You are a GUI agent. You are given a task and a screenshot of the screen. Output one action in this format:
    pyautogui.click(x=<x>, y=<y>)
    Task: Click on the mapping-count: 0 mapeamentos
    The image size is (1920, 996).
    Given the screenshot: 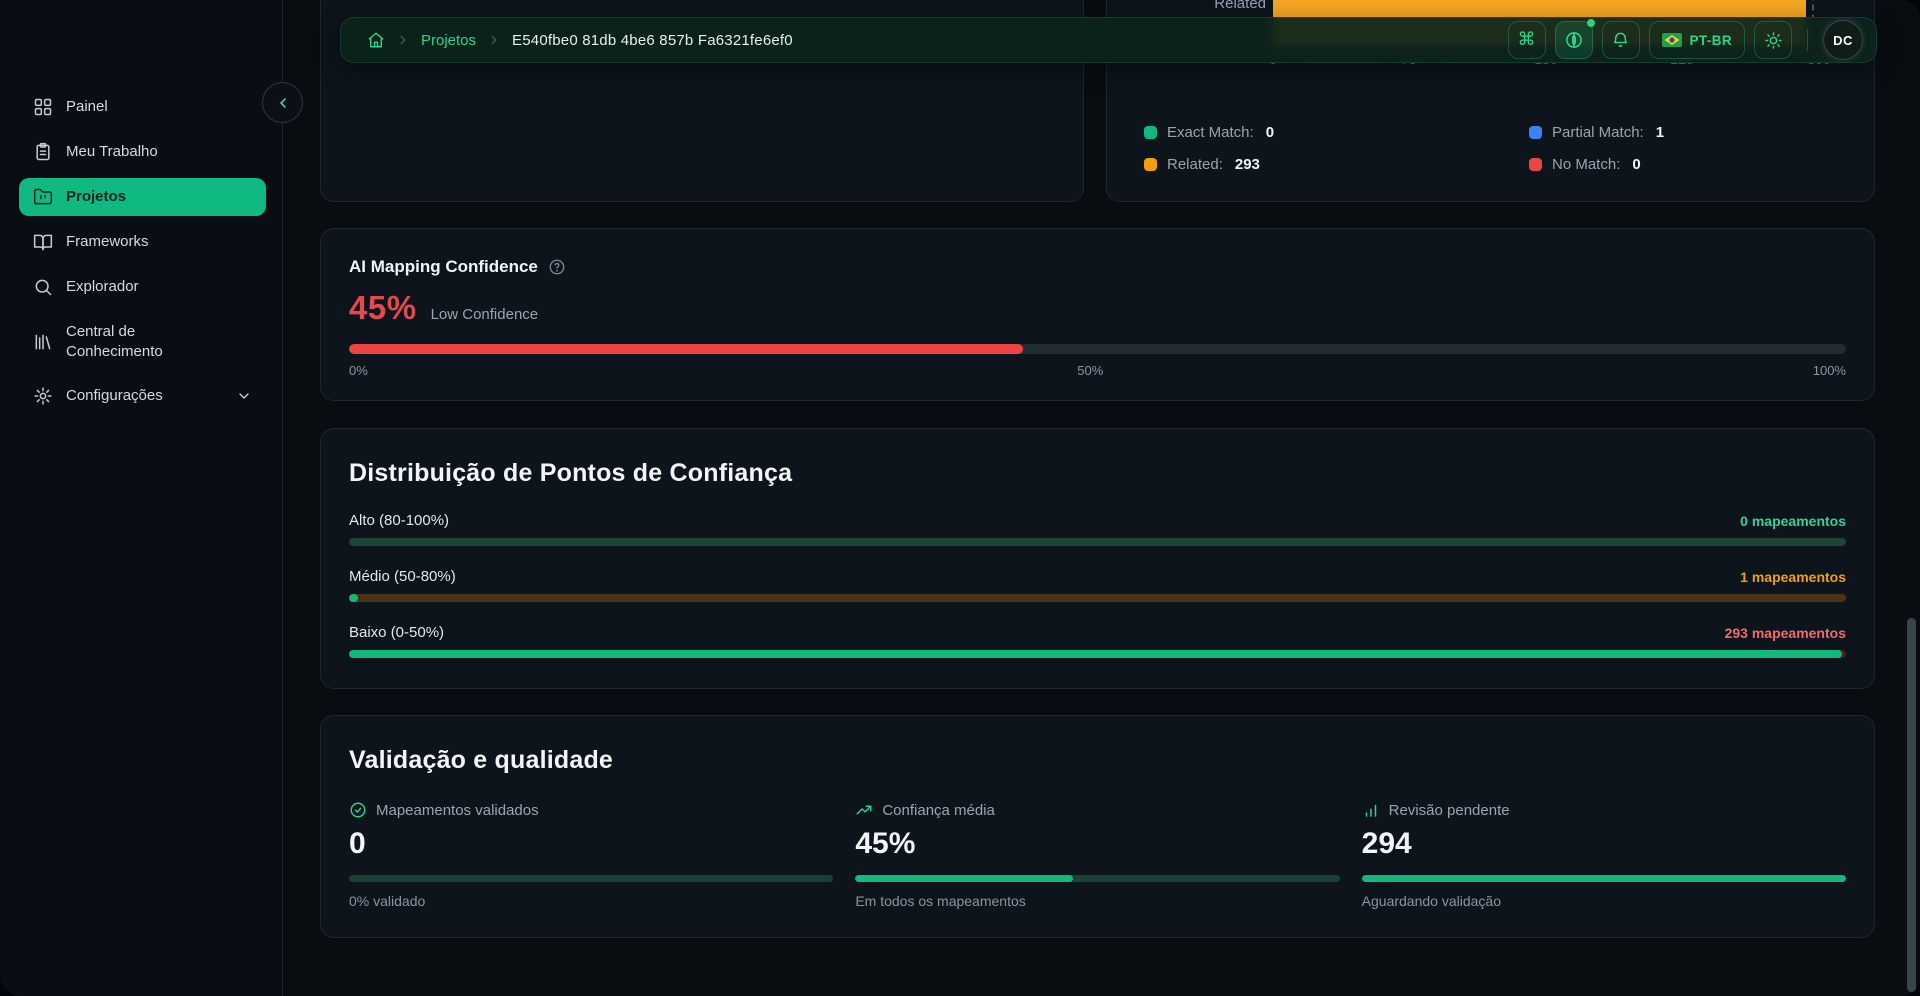 What is the action you would take?
    pyautogui.click(x=1793, y=520)
    